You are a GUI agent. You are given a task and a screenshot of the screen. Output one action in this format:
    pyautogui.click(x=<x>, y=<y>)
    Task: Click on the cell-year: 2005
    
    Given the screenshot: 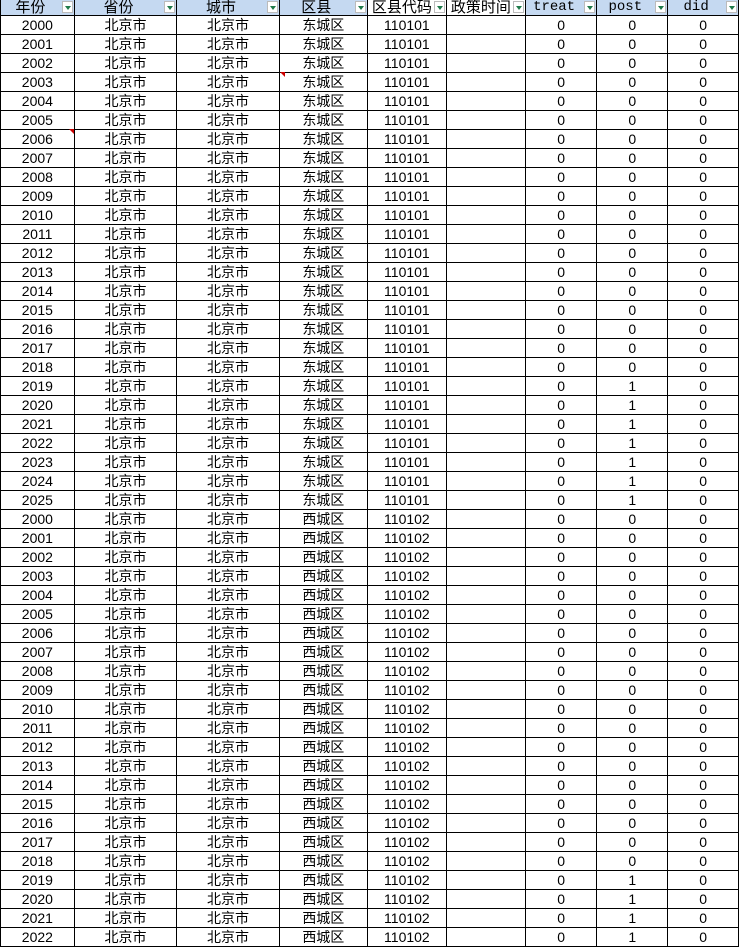 What is the action you would take?
    pyautogui.click(x=37, y=120)
    